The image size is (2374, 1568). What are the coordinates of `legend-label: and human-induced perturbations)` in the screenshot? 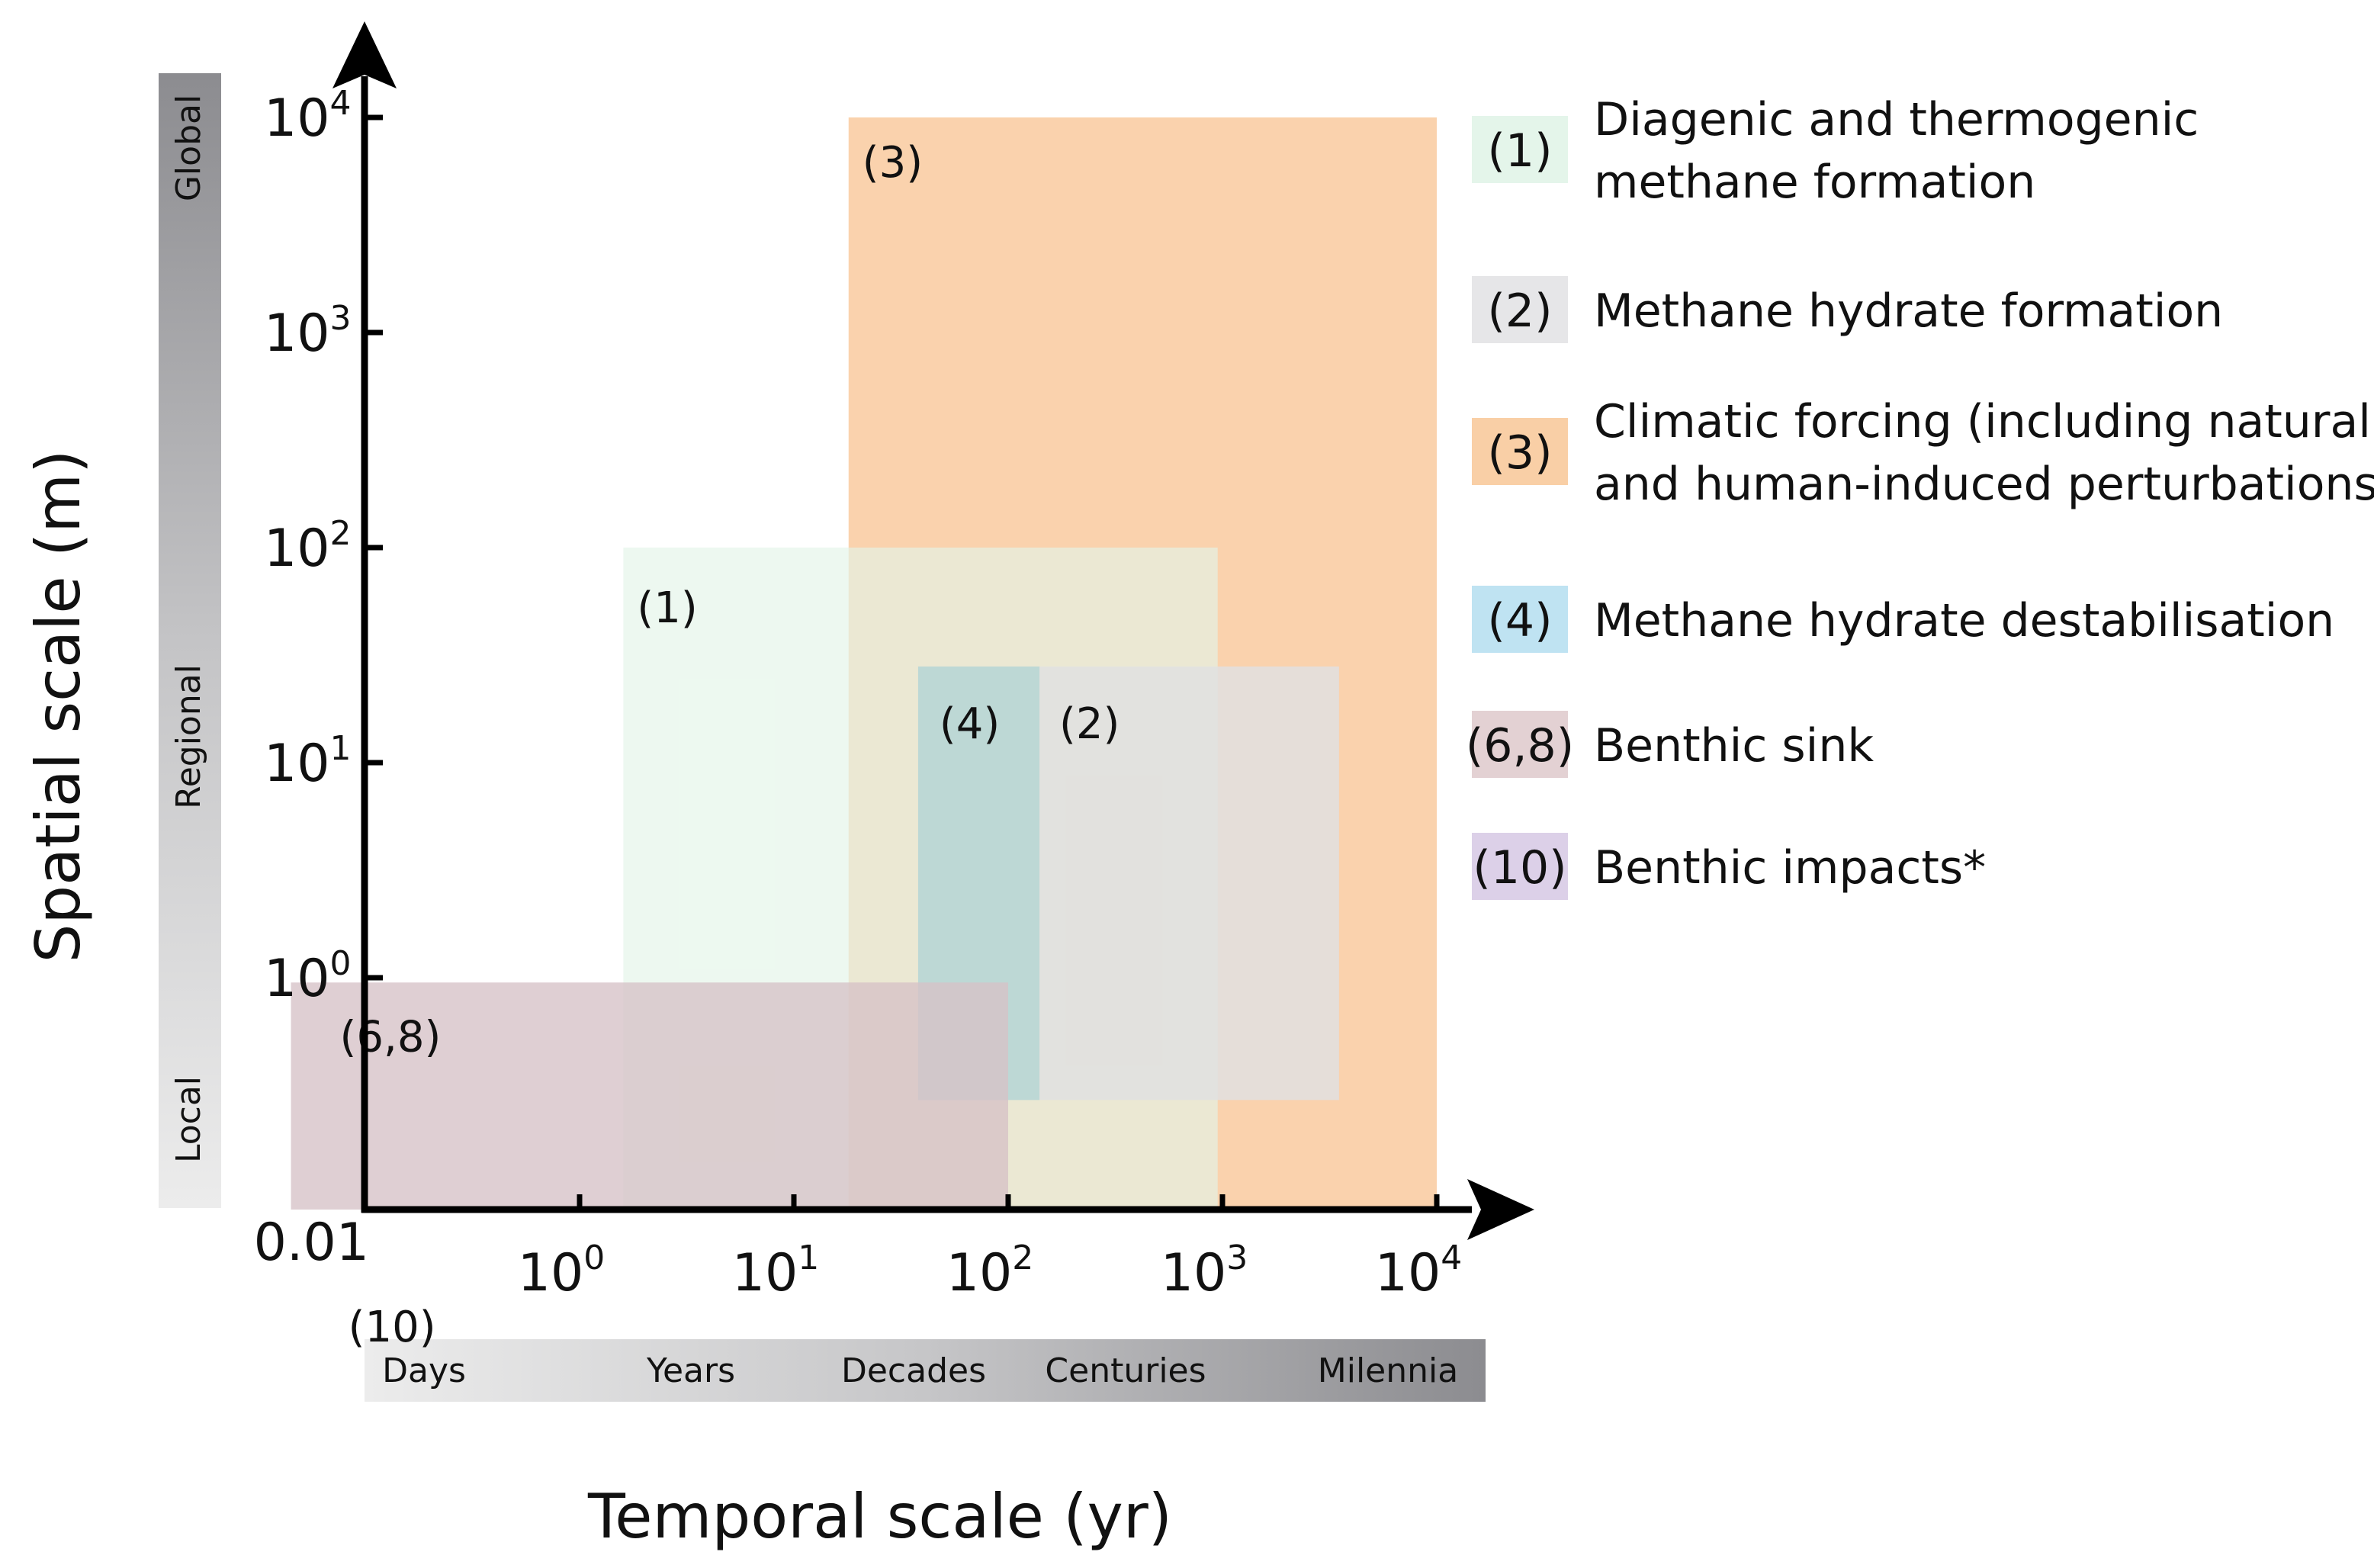 It's located at (1984, 485).